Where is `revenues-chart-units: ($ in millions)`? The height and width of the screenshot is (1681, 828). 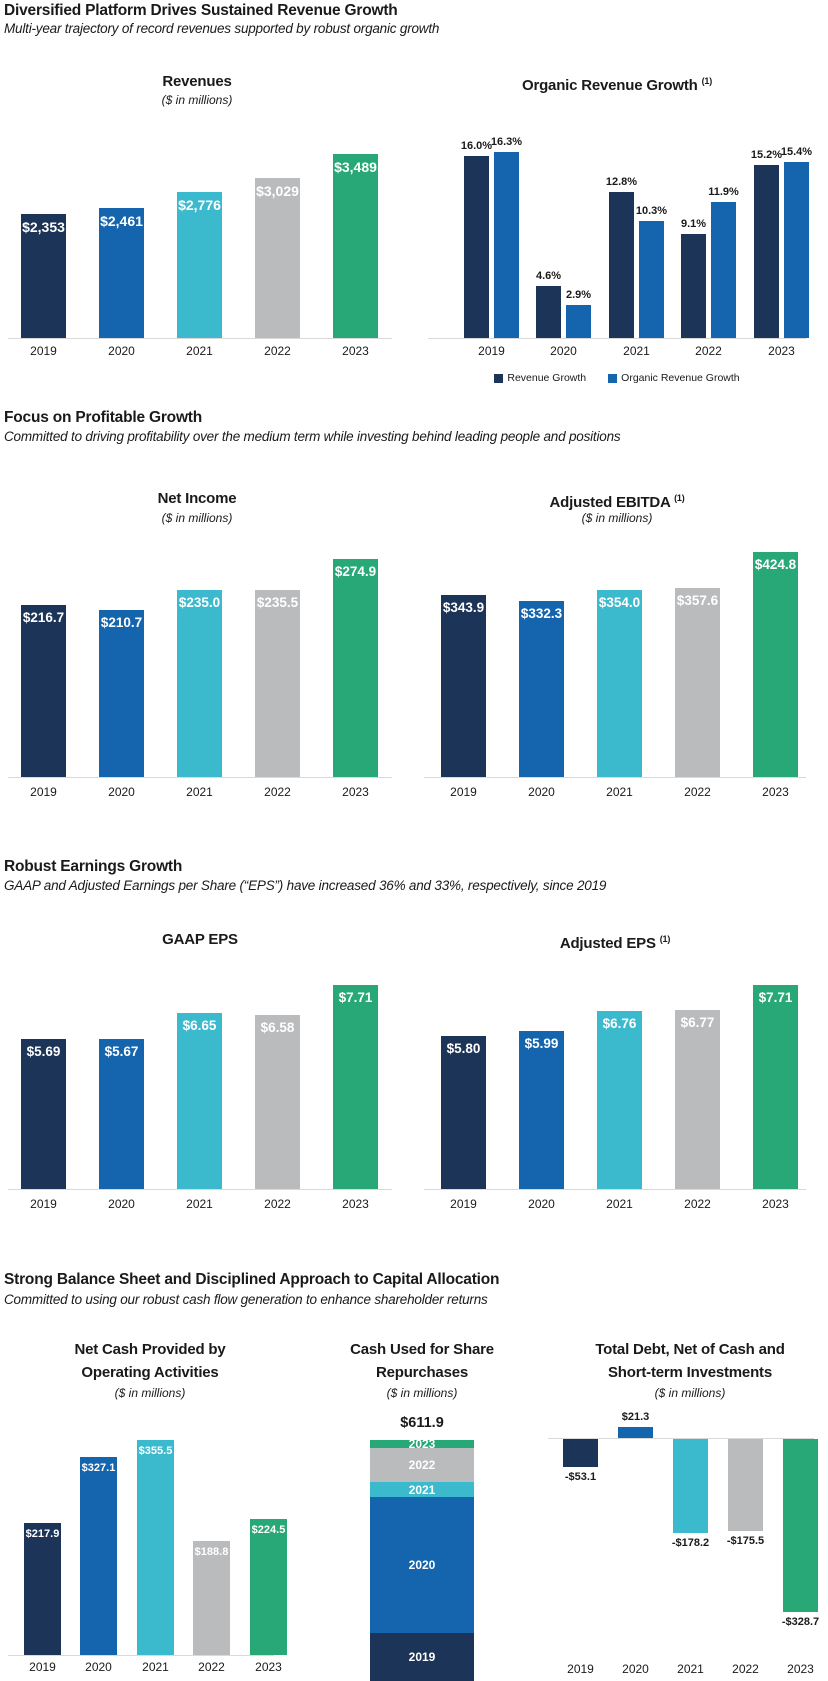 revenues-chart-units: ($ in millions) is located at coordinates (197, 100).